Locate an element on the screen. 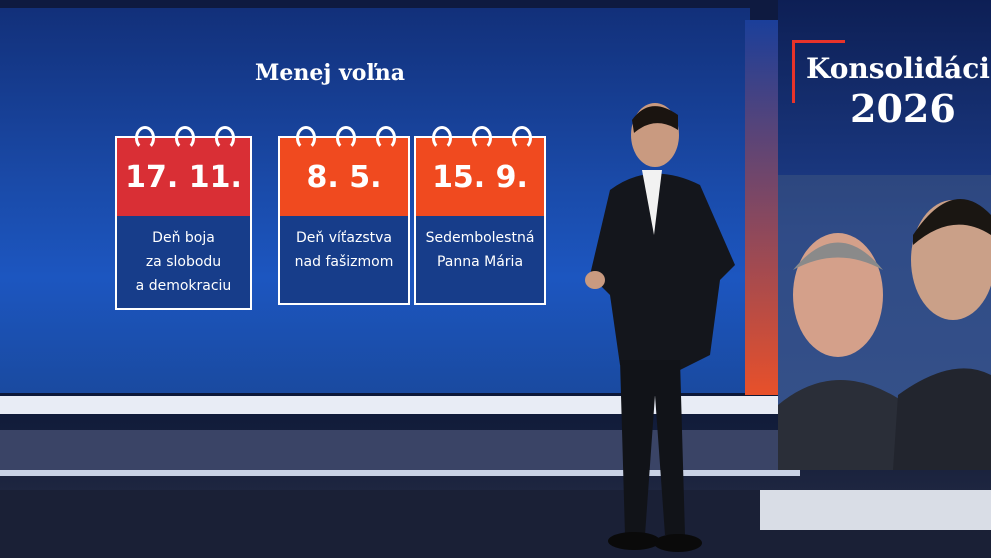 The image size is (991, 558). panel-year: 2026 is located at coordinates (903, 108).